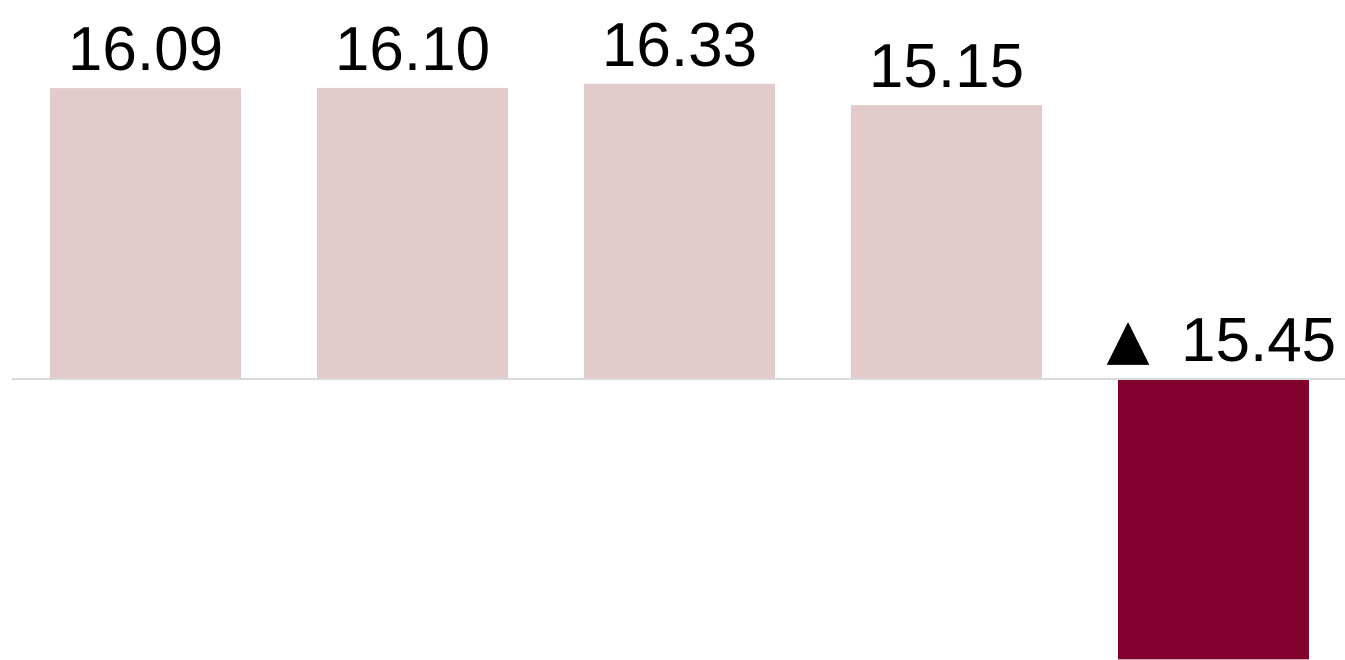  I want to click on data-label-3: 16.33, so click(679, 45).